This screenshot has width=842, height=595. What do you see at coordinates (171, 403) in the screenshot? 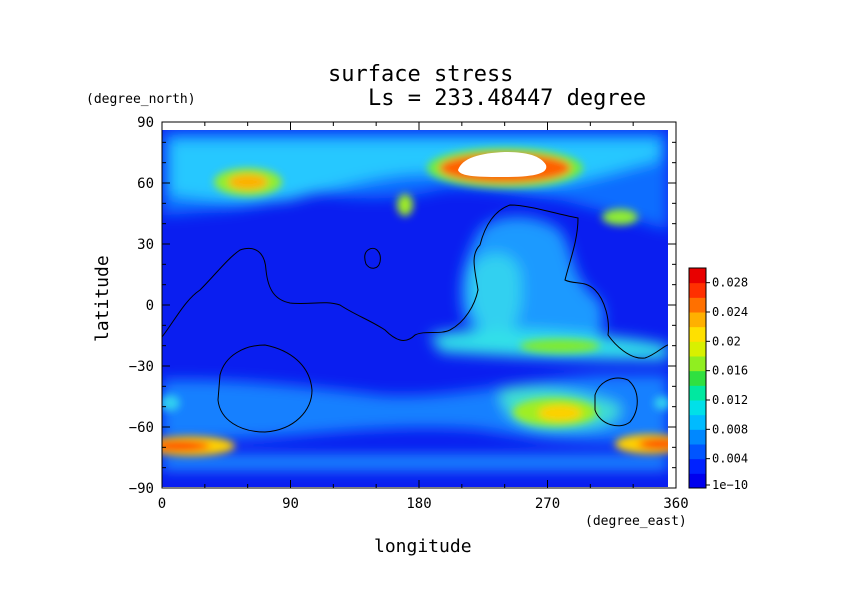
I see `west-edge-spot` at bounding box center [171, 403].